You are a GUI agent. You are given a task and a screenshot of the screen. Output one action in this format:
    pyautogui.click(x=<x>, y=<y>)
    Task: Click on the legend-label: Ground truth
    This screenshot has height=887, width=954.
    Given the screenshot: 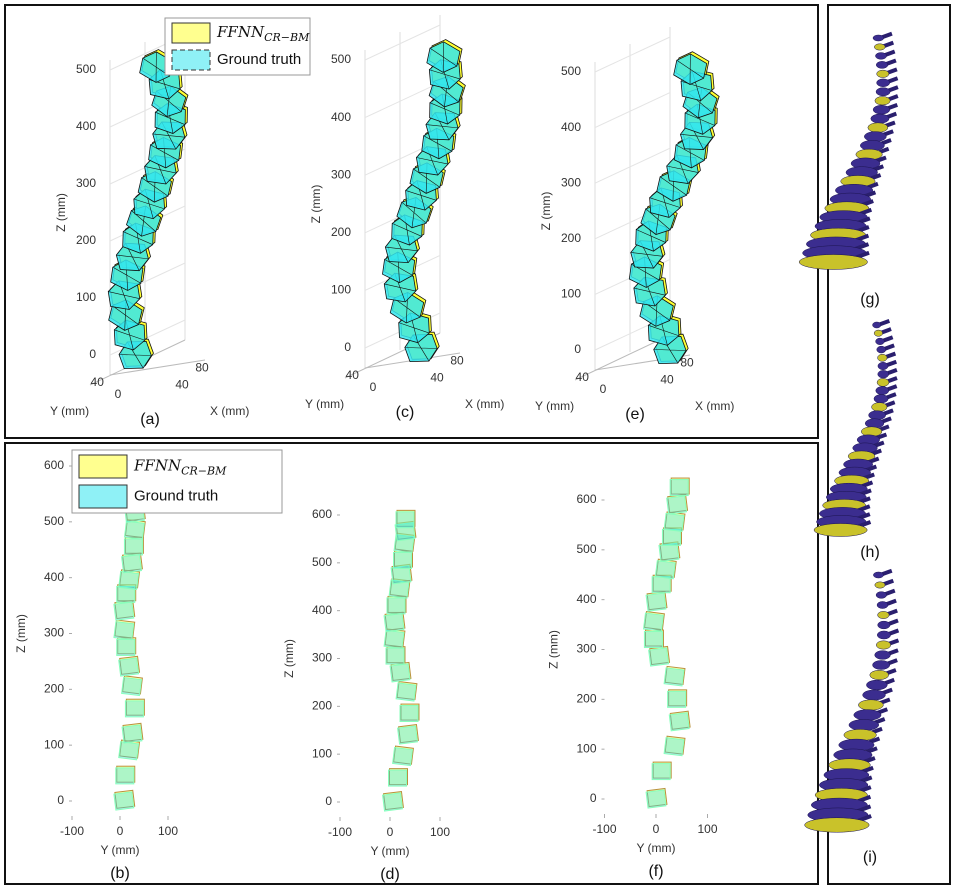 What is the action you would take?
    pyautogui.click(x=176, y=495)
    